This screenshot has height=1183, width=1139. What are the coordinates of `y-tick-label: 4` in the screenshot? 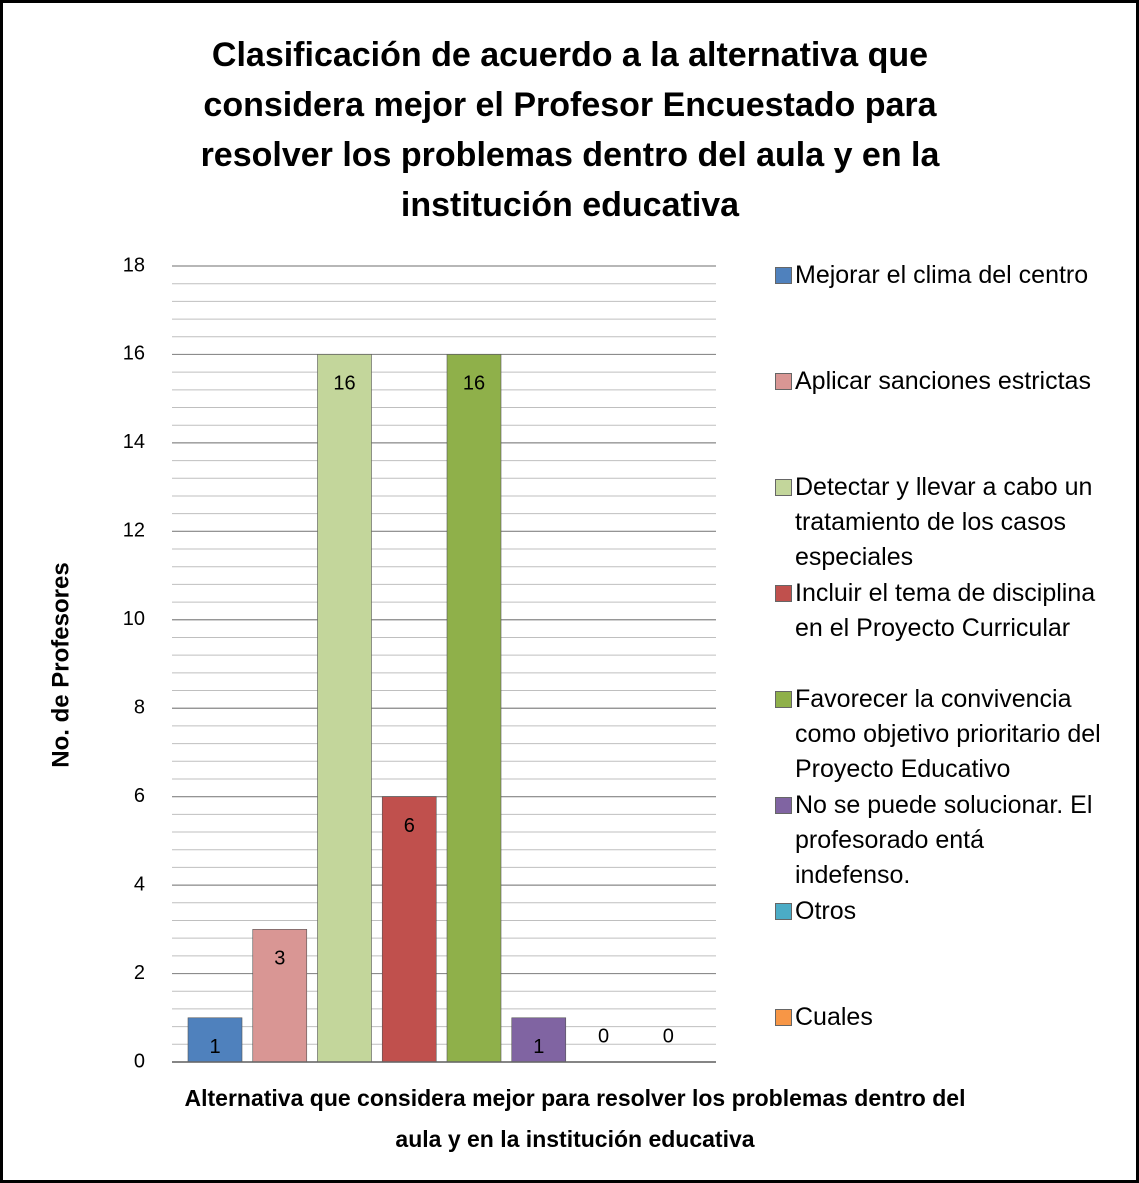 It's located at (139, 884).